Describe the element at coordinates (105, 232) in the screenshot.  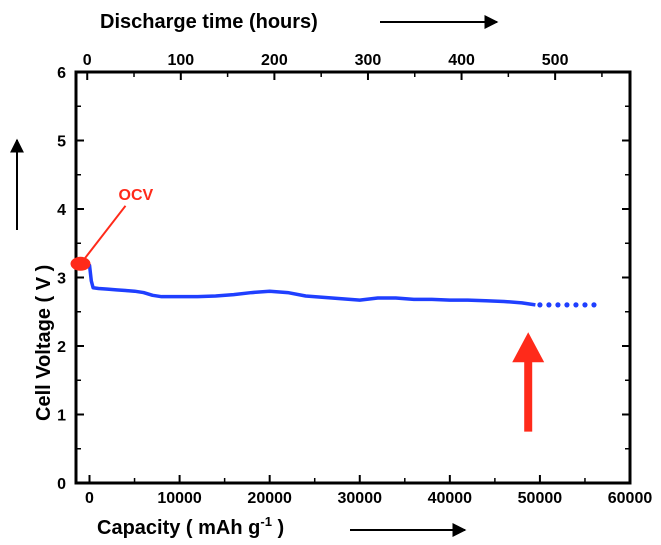
I see `ocv-leader-line` at that location.